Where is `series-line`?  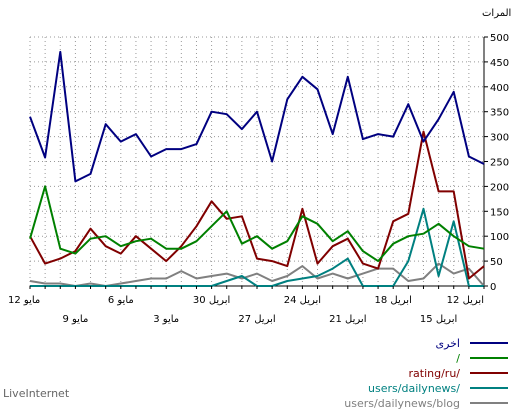
series-line is located at coordinates (257, 274).